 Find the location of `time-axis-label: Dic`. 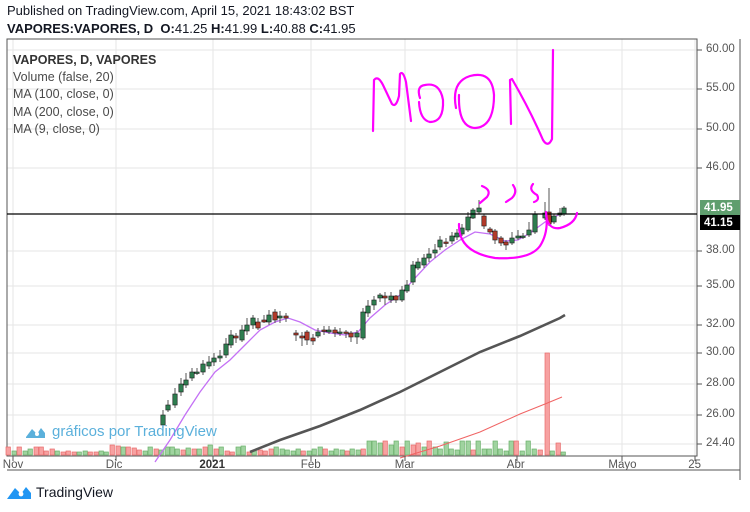

time-axis-label: Dic is located at coordinates (114, 465).